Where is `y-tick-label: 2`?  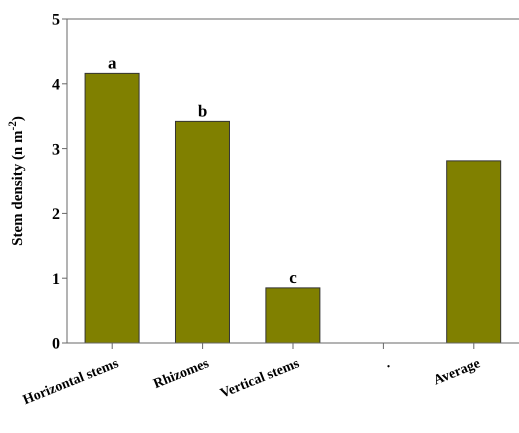
y-tick-label: 2 is located at coordinates (56, 215).